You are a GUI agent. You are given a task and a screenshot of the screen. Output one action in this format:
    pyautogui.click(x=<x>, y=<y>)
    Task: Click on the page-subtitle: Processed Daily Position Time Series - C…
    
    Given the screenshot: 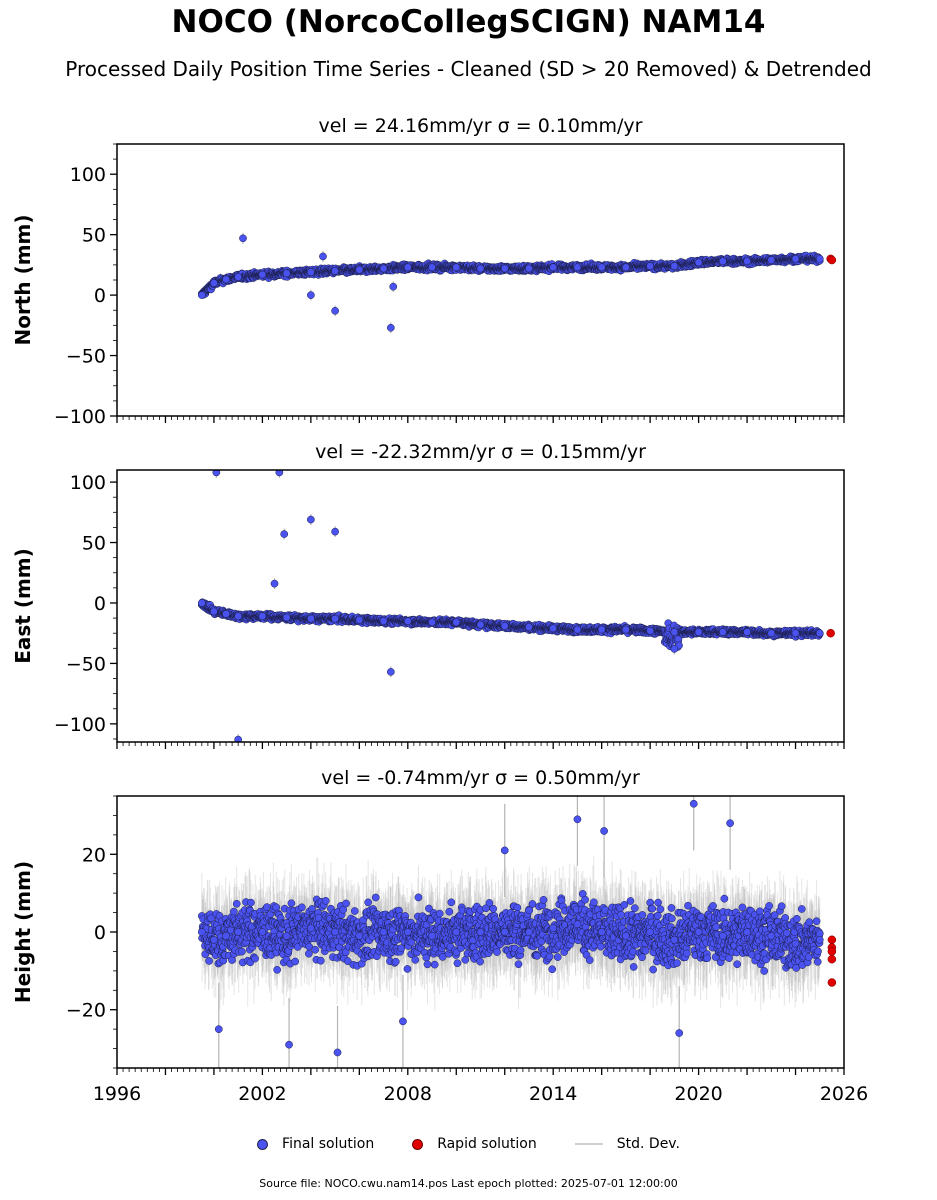 What is the action you would take?
    pyautogui.click(x=468, y=69)
    